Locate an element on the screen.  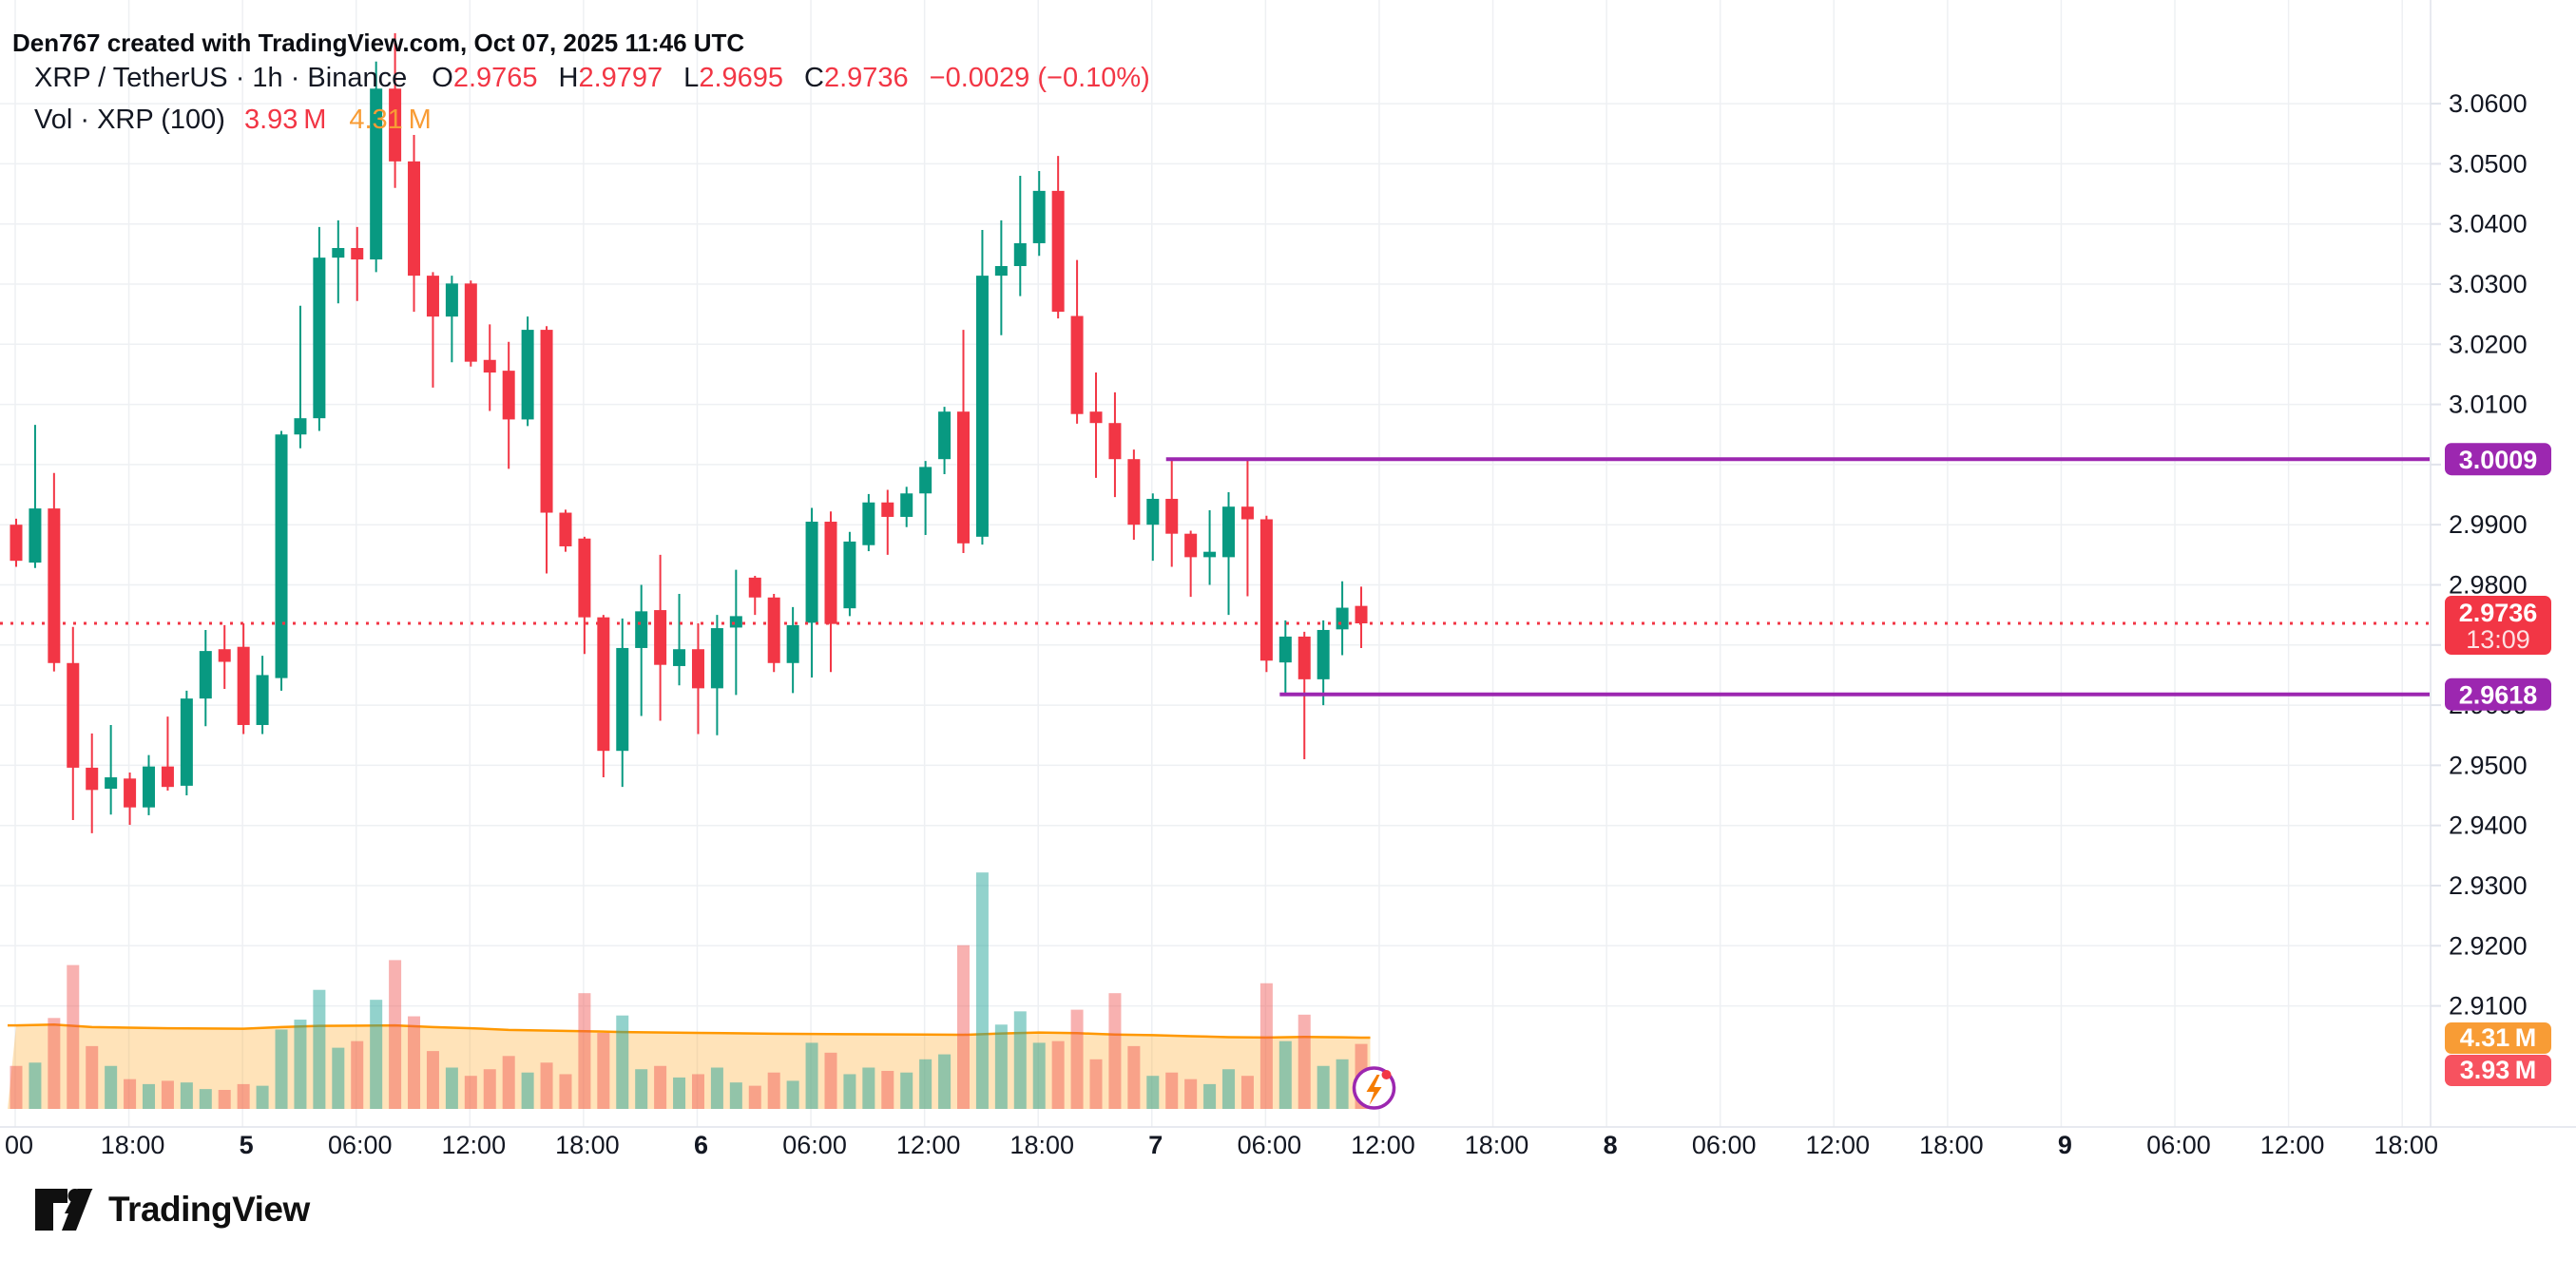
time-tick-label: 06:00 is located at coordinates (1270, 1145).